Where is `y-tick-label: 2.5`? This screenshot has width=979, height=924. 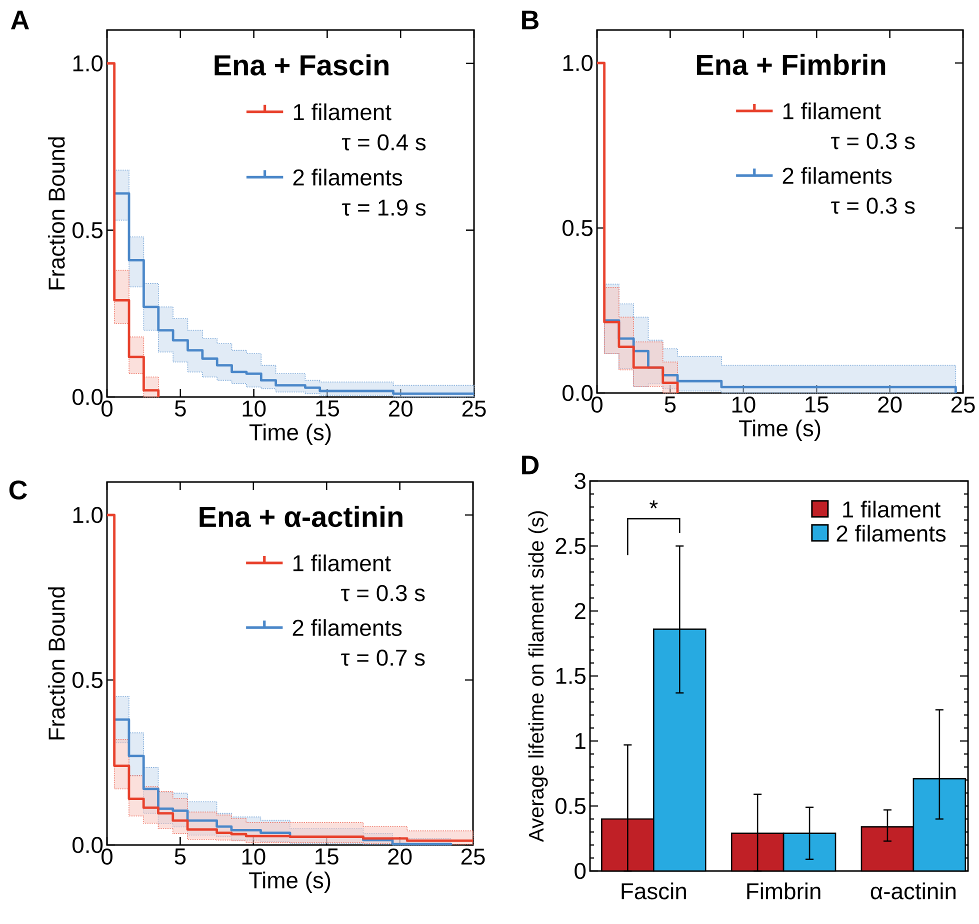 y-tick-label: 2.5 is located at coordinates (571, 546).